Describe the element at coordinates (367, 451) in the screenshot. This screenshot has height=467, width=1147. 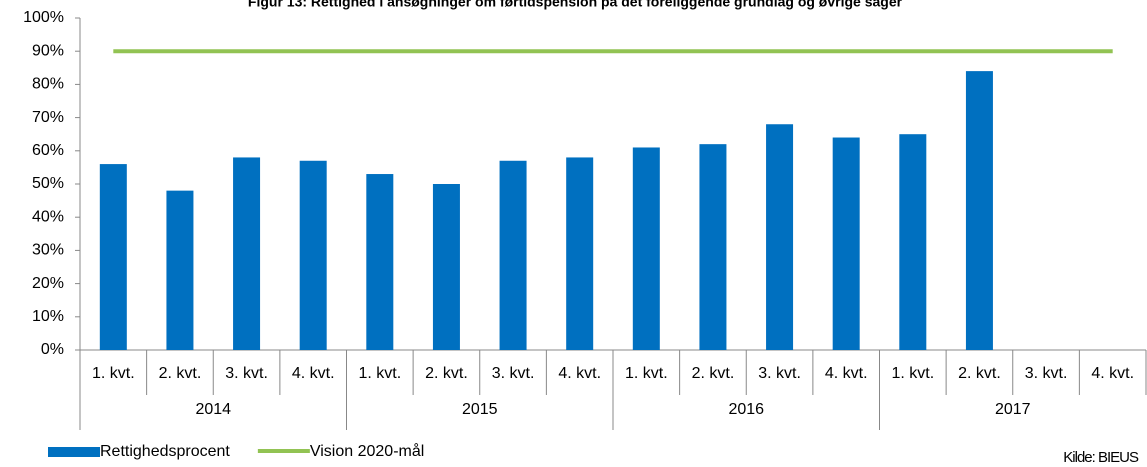
I see `legend-label: Vision 2020-mål` at that location.